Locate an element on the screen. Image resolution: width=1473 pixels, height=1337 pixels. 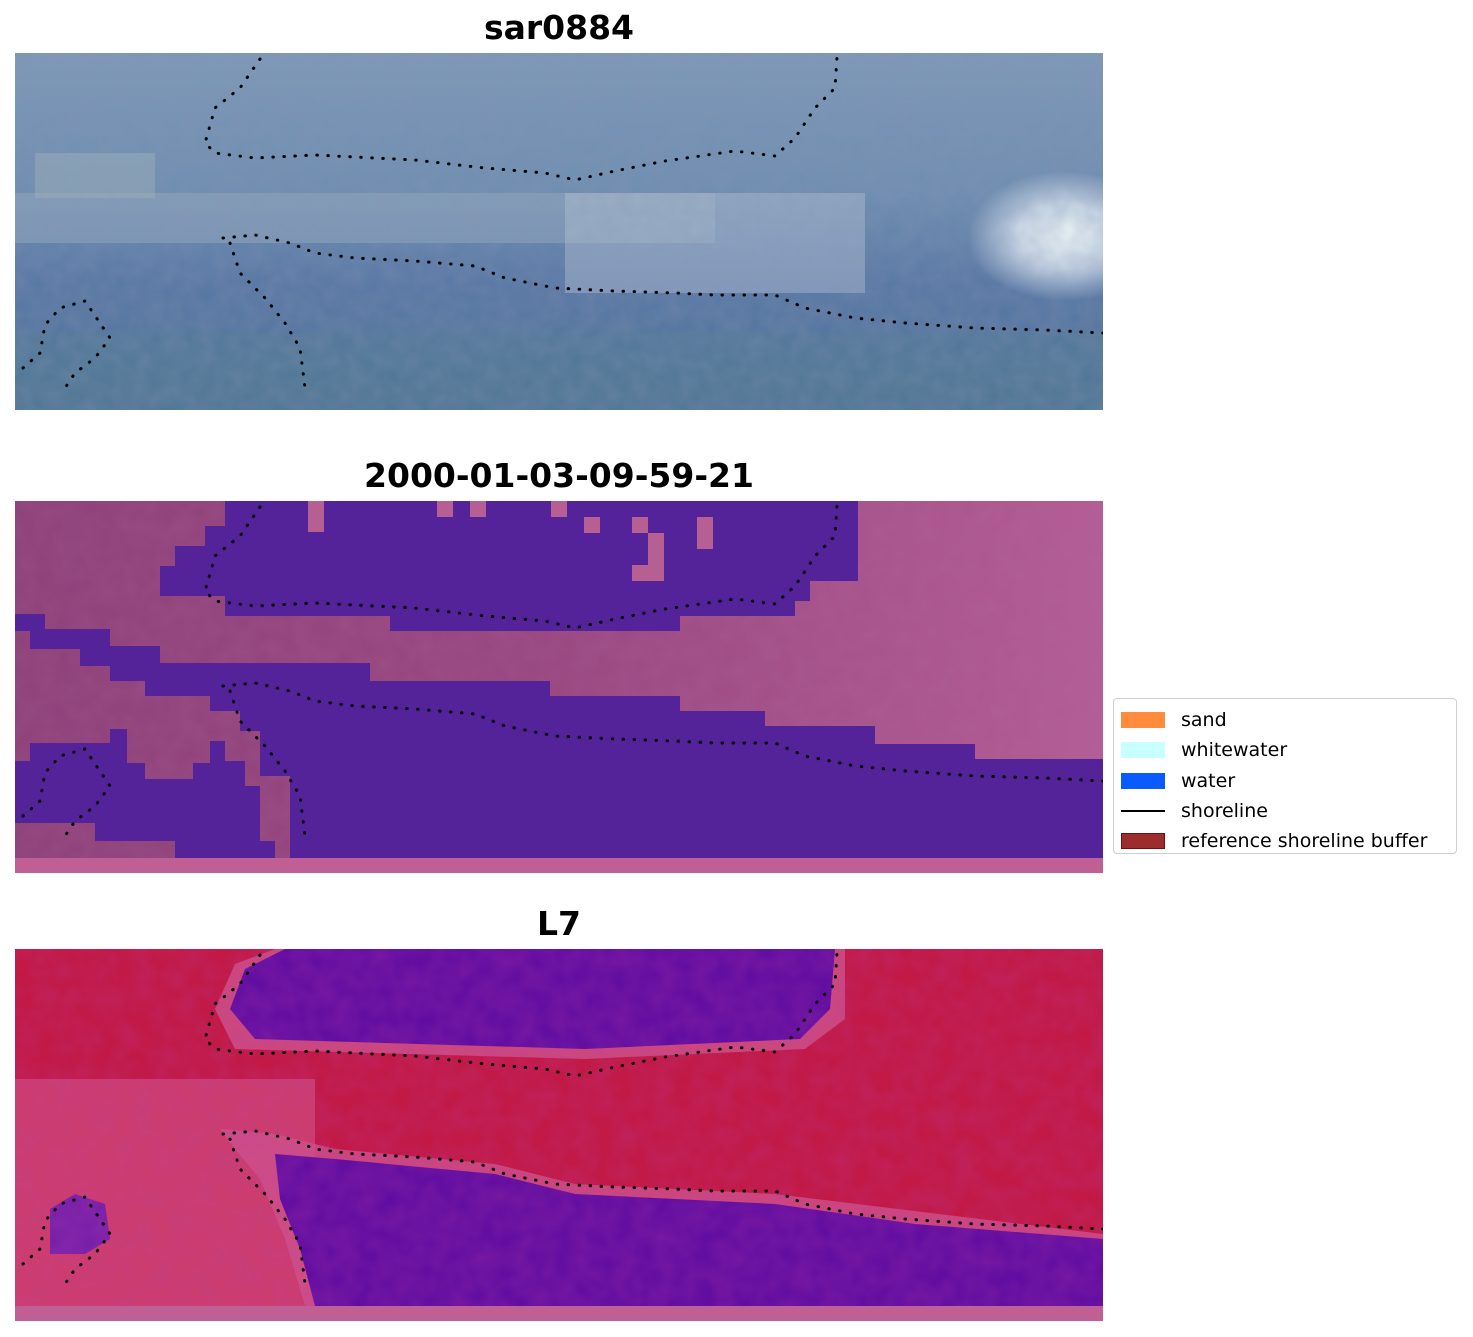
shoreline-line-swatch is located at coordinates (1143, 811).